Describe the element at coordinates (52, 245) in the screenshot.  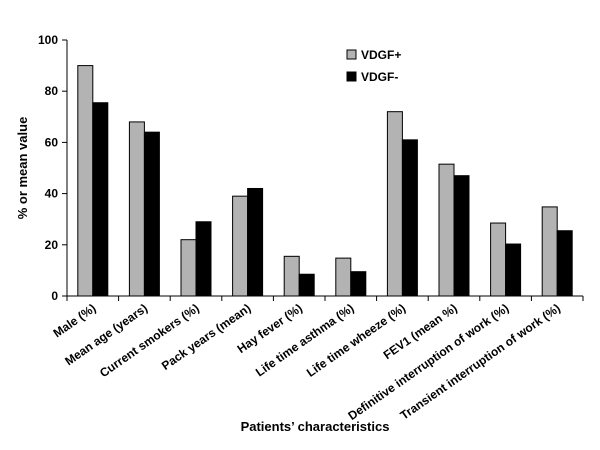
I see `y-tick-label: 20` at that location.